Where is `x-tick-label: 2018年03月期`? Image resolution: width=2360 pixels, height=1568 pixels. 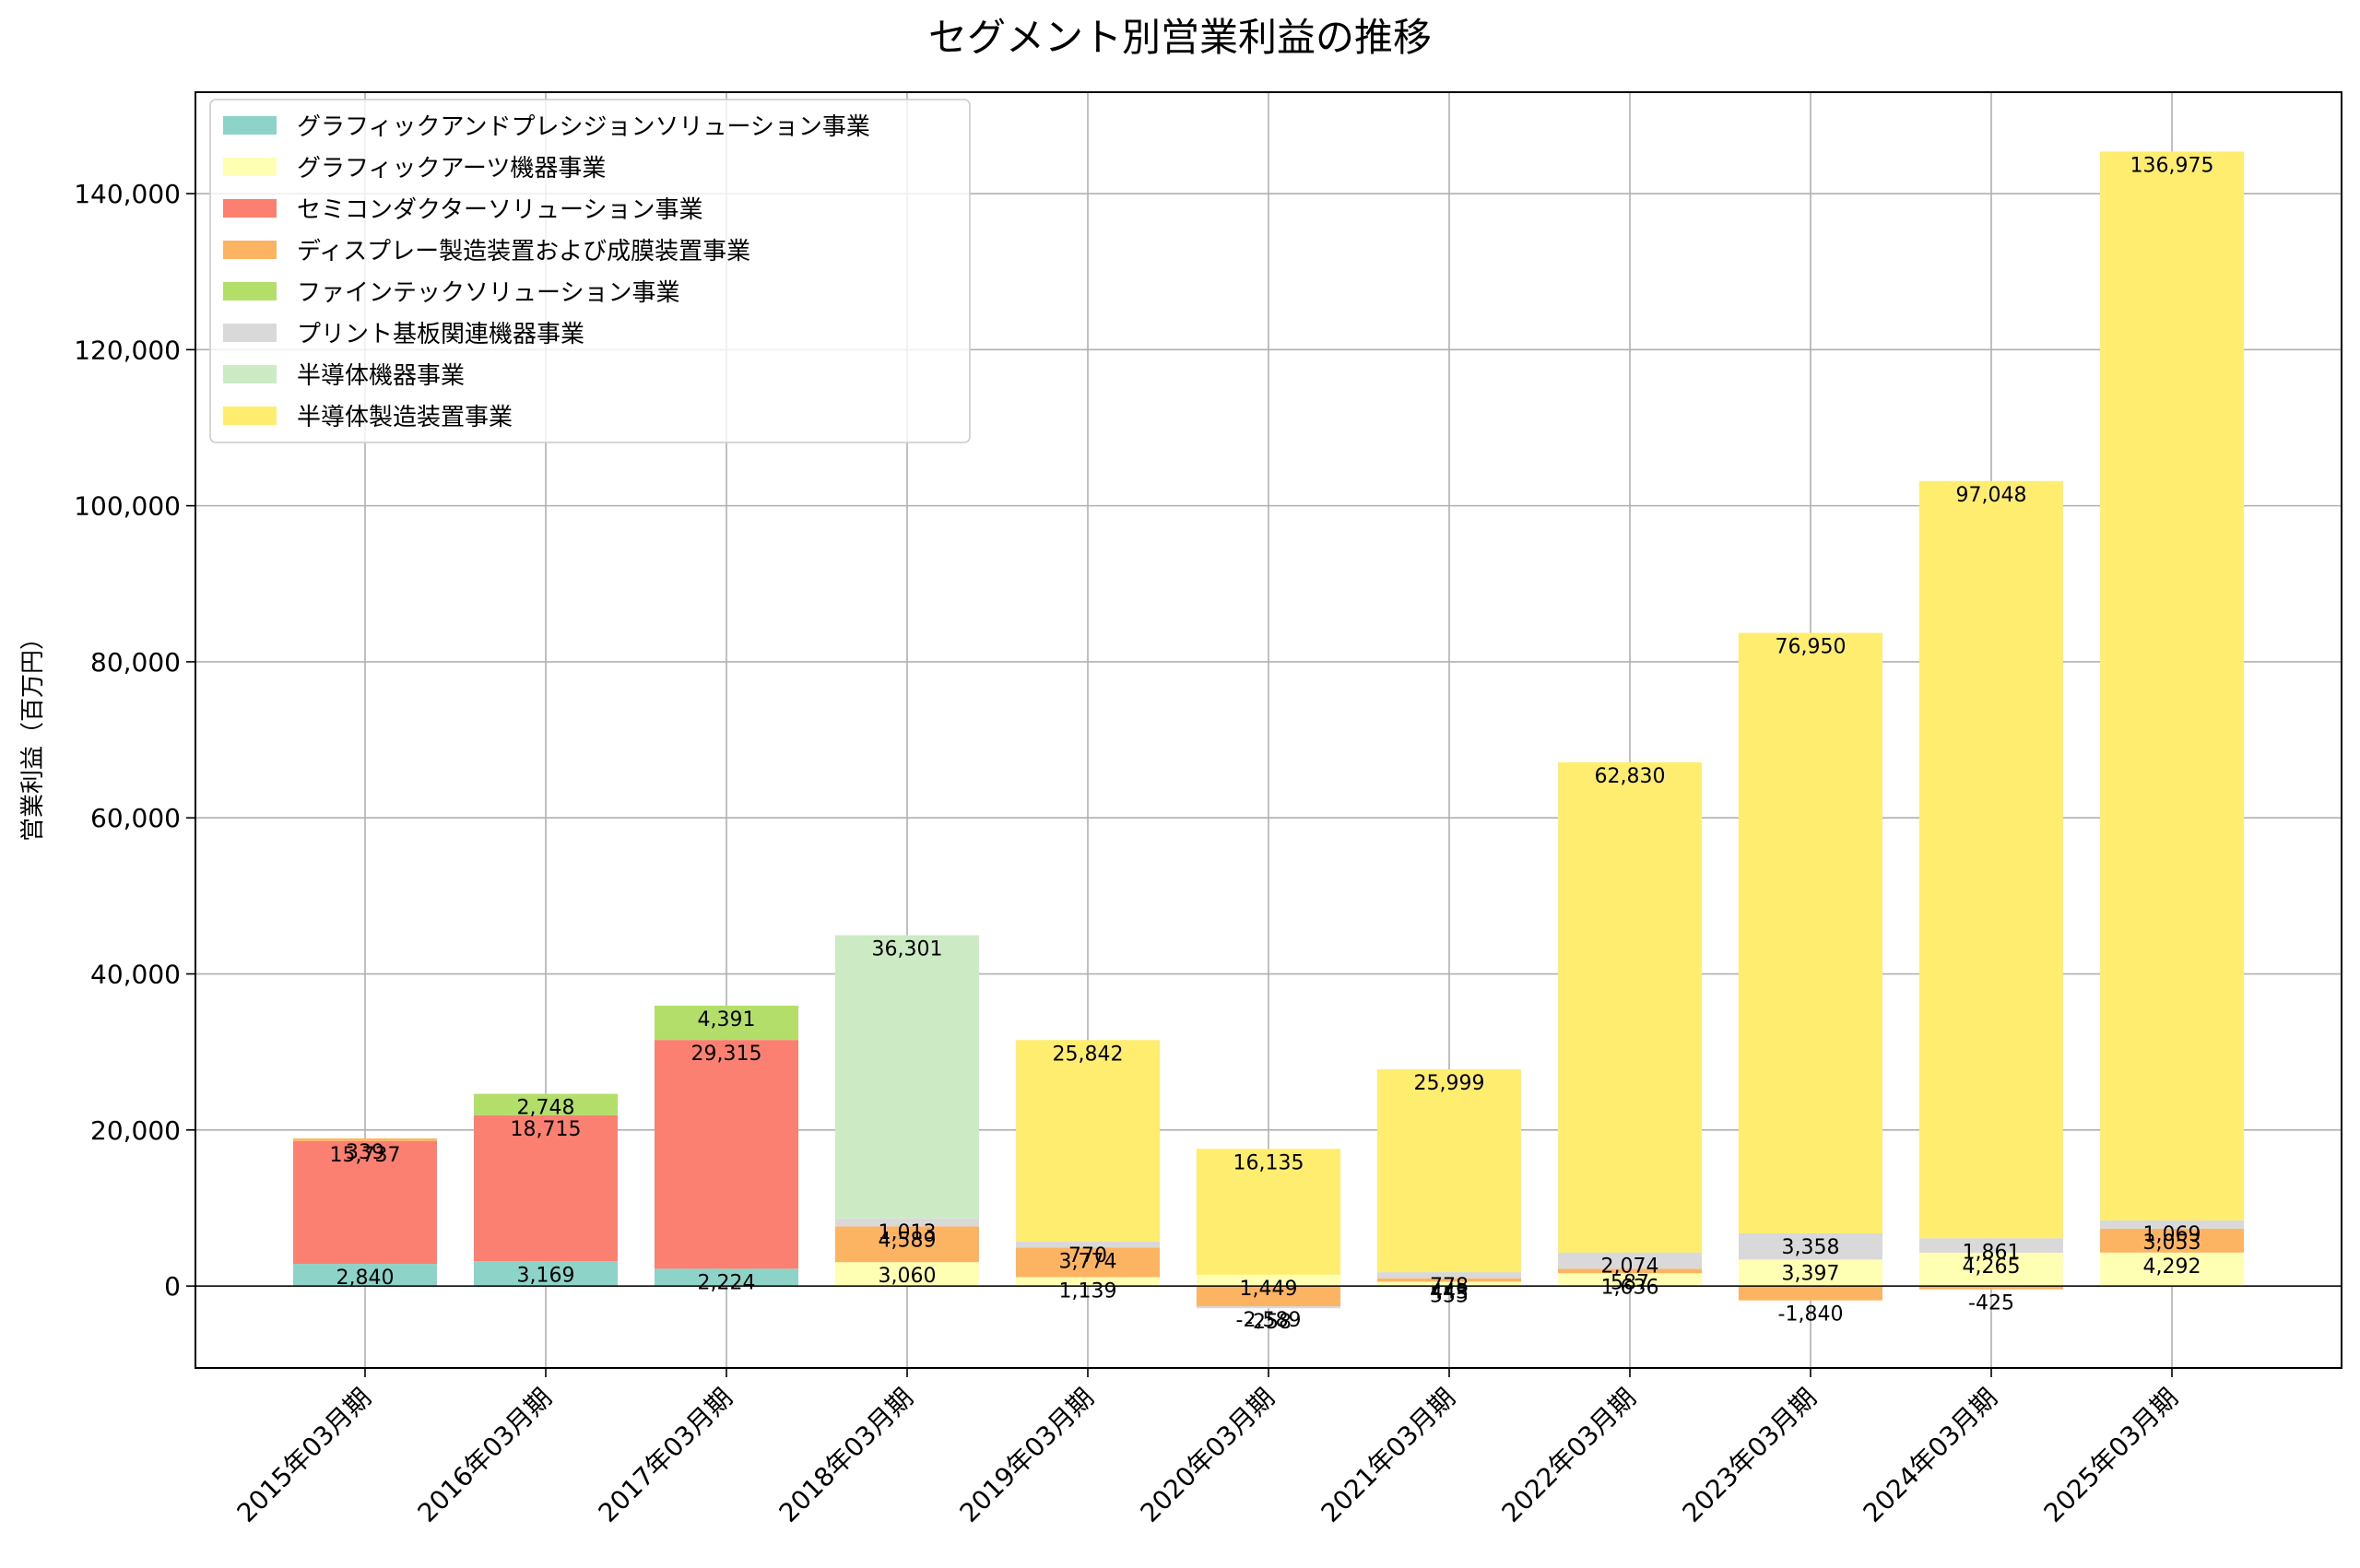 x-tick-label: 2018年03月期 is located at coordinates (846, 1455).